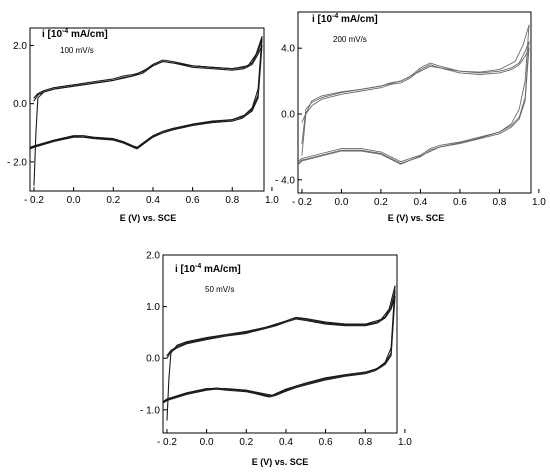  Describe the element at coordinates (150, 410) in the screenshot. I see `y-tick-label: - 1.0` at that location.